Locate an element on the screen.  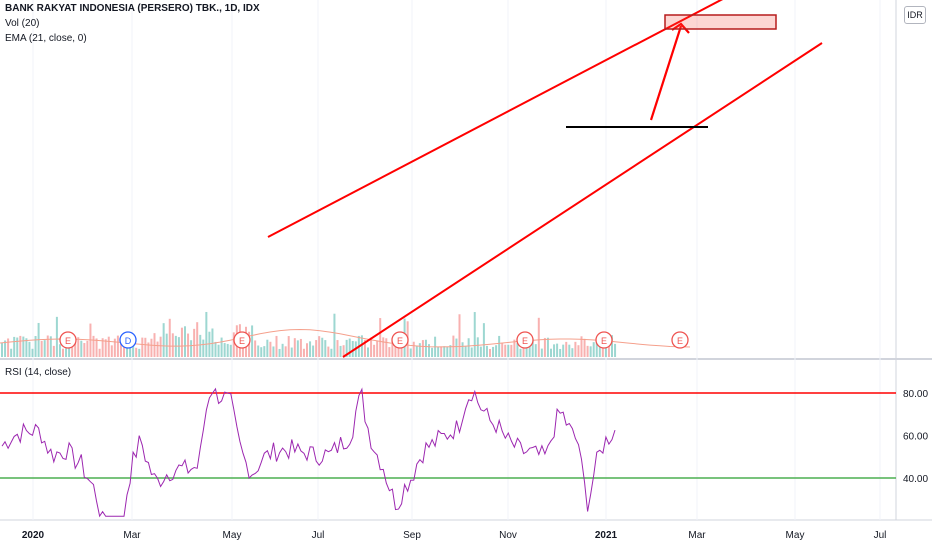
rsi-tick-label: 60.00 is located at coordinates (915, 437).